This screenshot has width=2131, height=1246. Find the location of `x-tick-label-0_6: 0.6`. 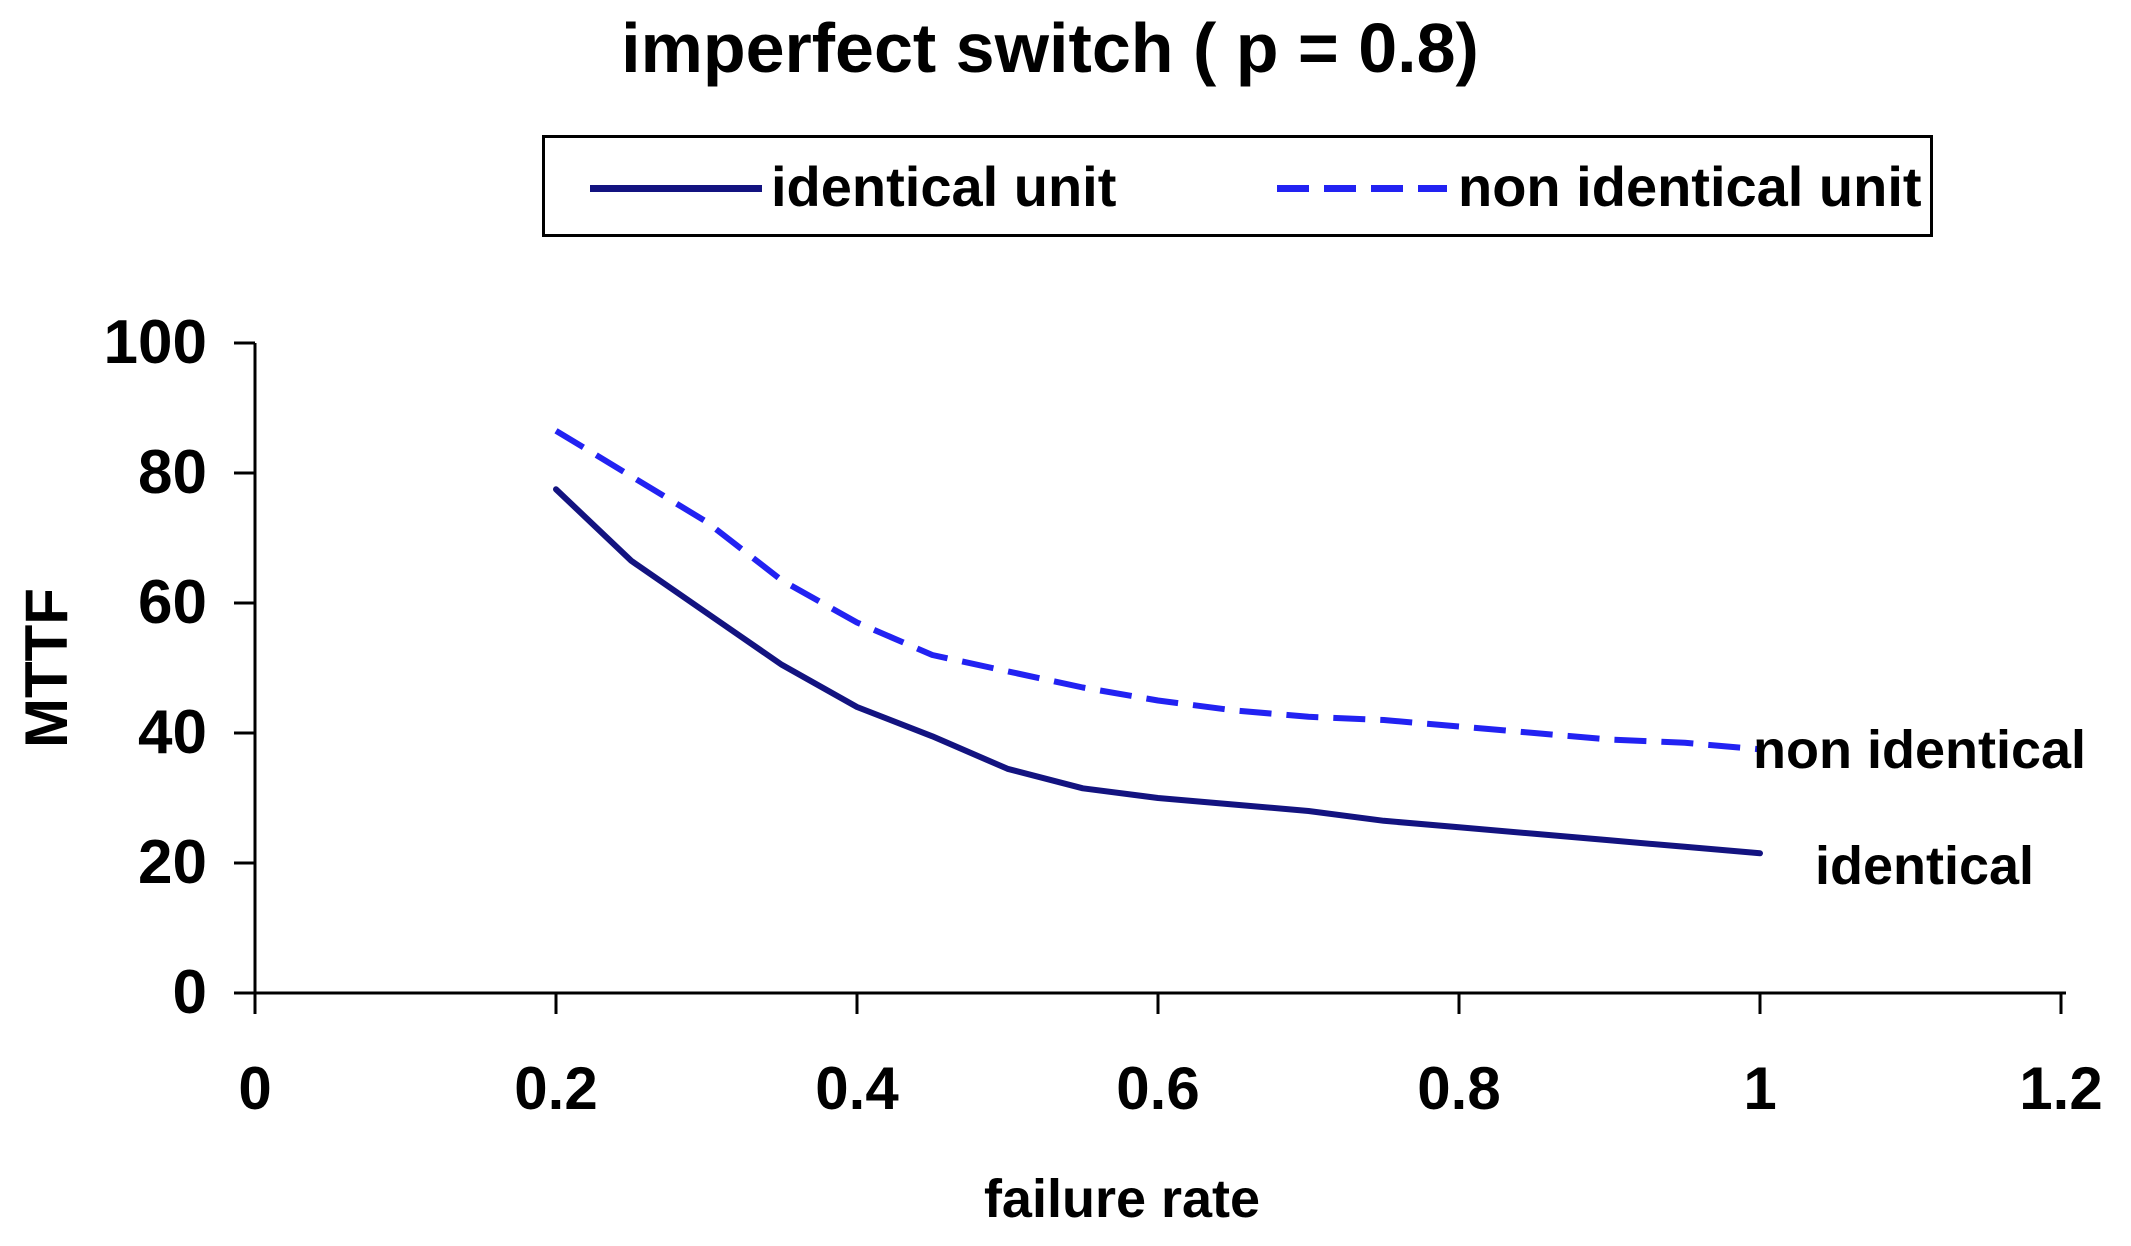

x-tick-label-0_6: 0.6 is located at coordinates (1158, 1088).